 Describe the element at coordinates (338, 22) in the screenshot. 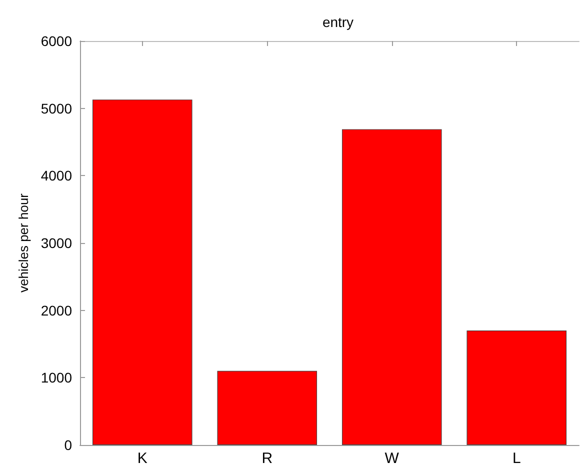

I see `chart-title: entry` at that location.